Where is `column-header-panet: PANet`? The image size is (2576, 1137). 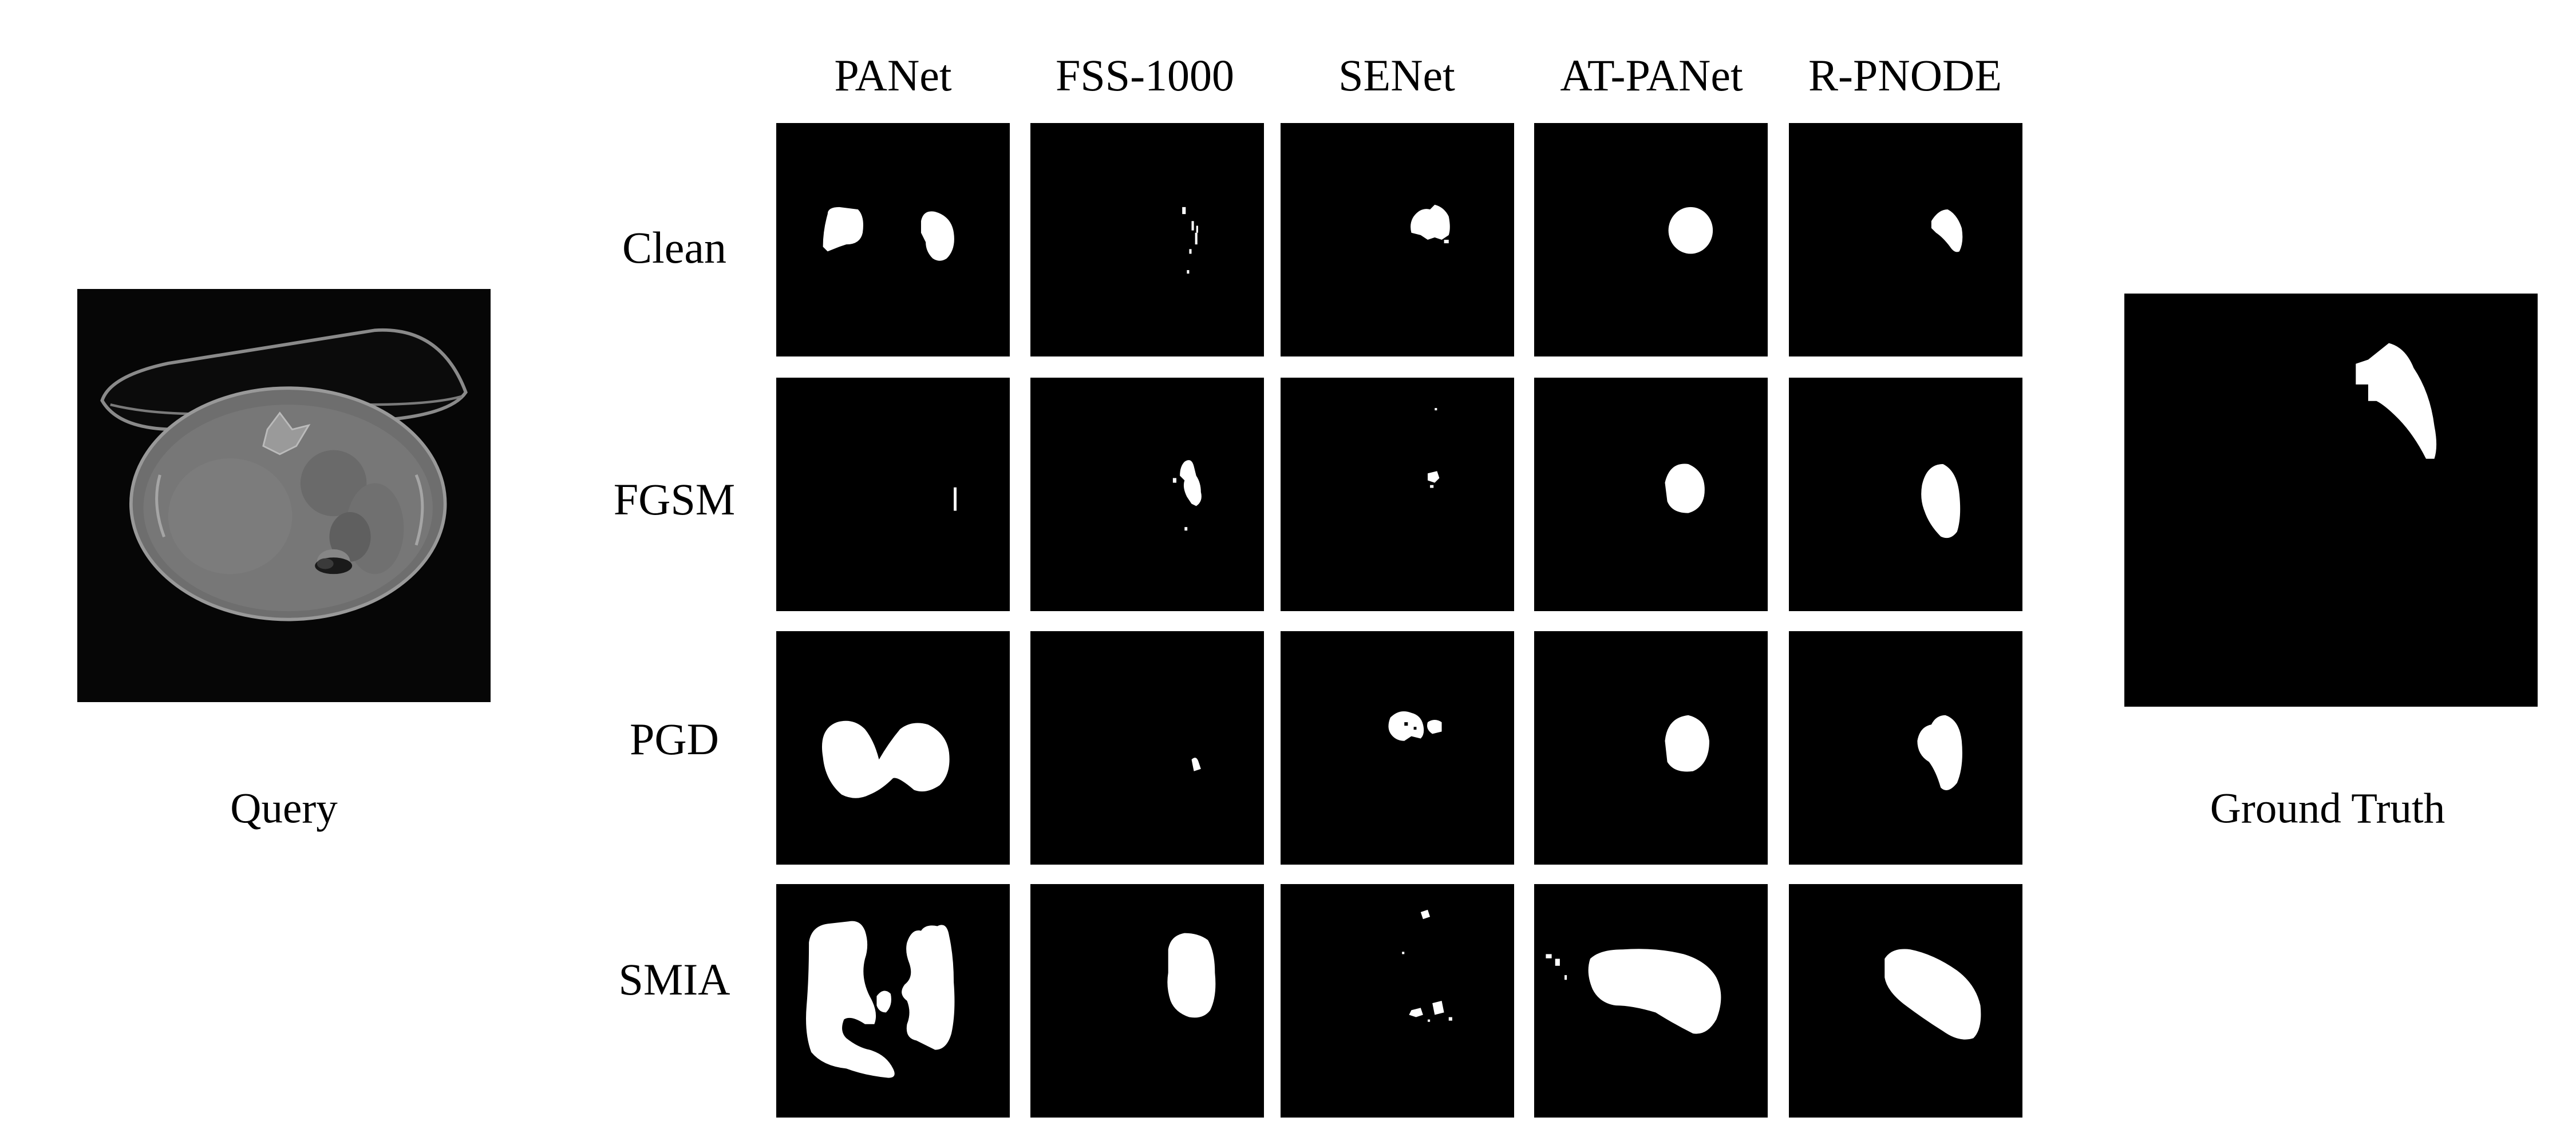 column-header-panet: PANet is located at coordinates (893, 75).